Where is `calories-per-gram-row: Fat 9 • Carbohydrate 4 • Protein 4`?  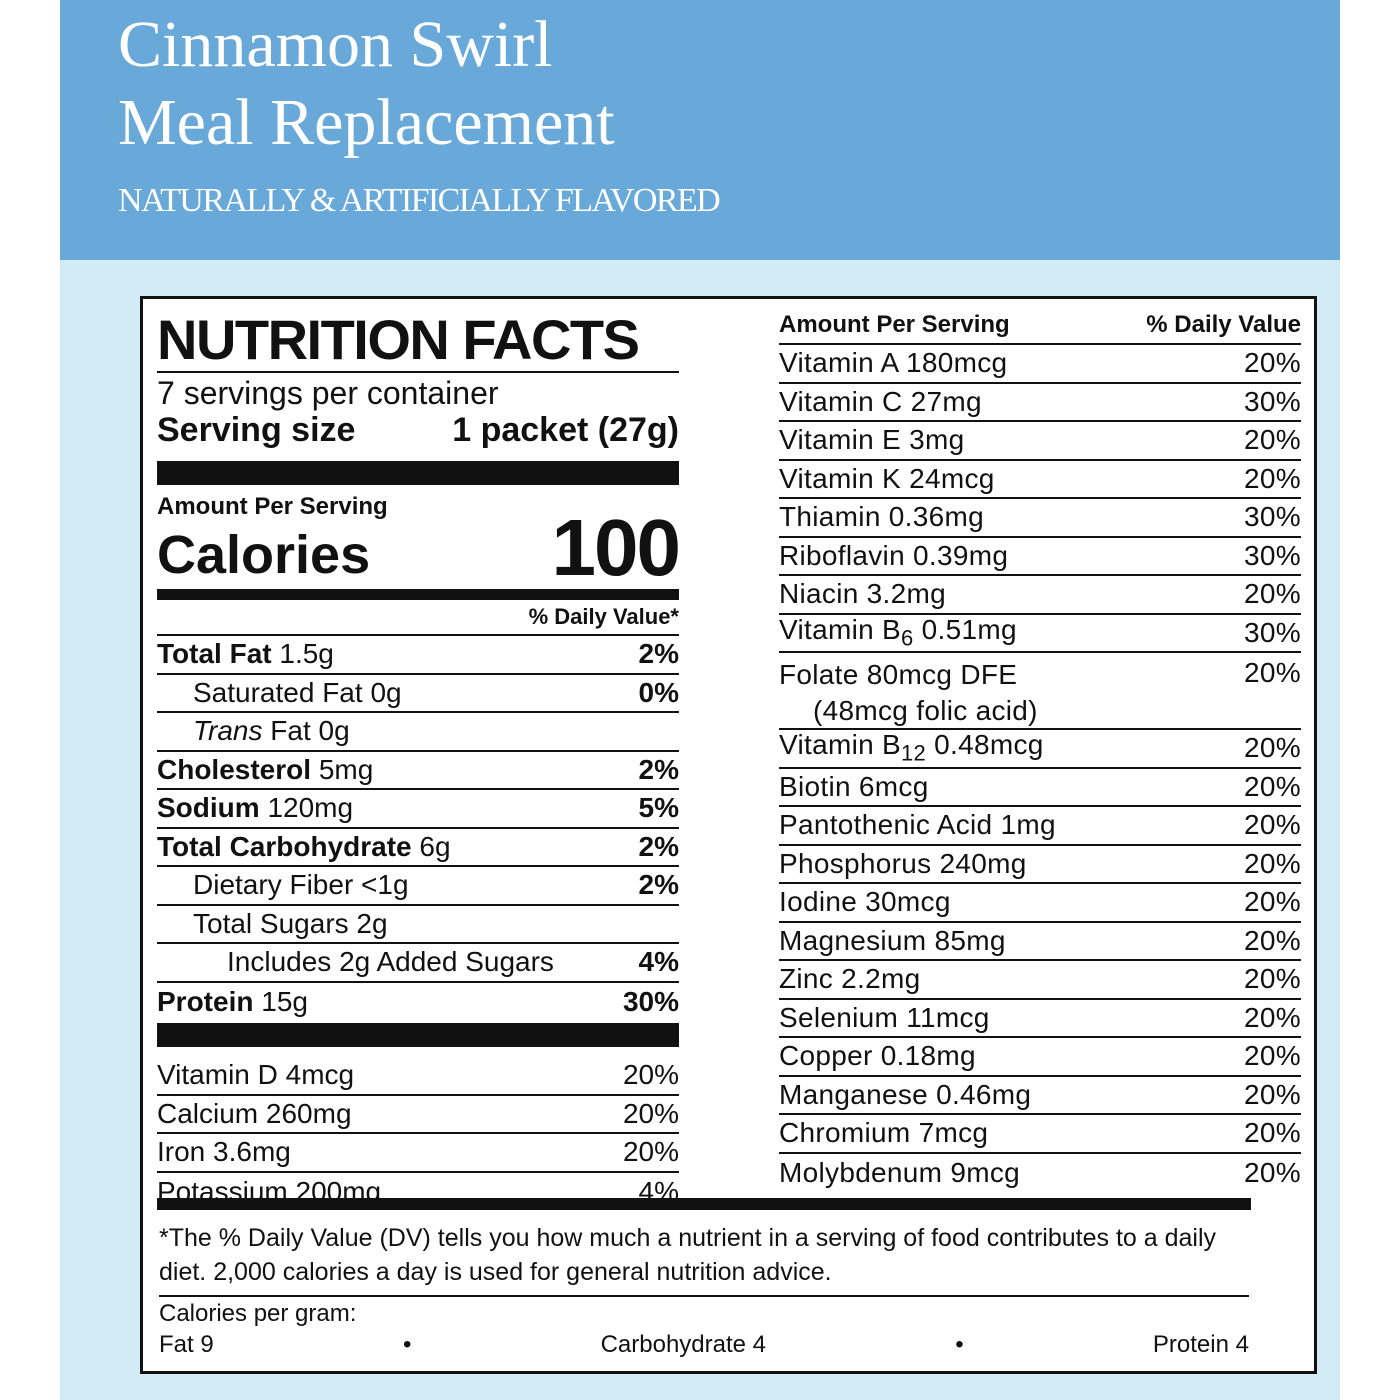 calories-per-gram-row: Fat 9 • Carbohydrate 4 • Protein 4 is located at coordinates (704, 1345).